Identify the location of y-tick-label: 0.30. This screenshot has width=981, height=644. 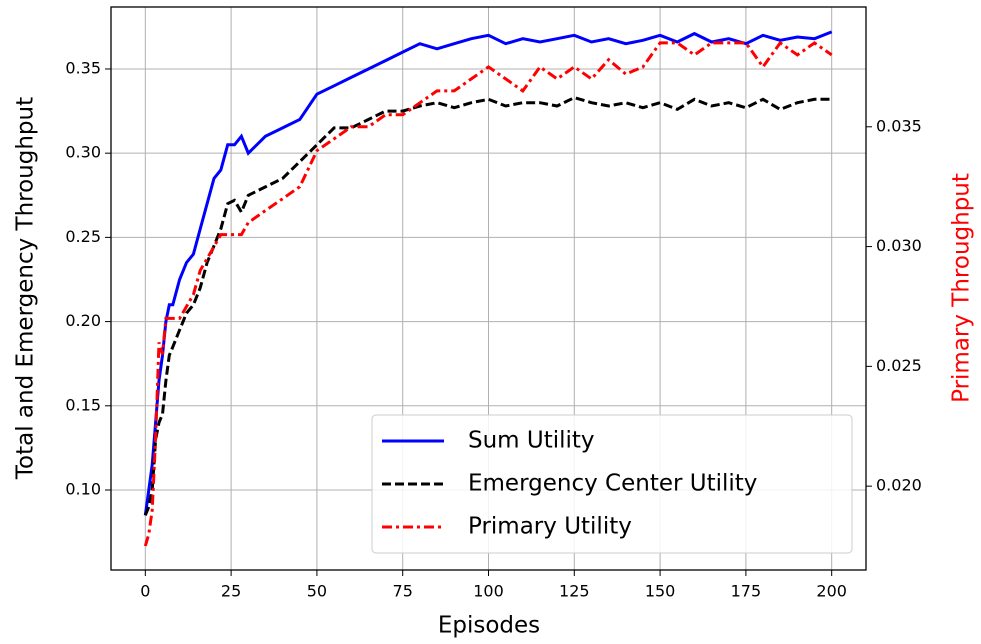
(83, 152).